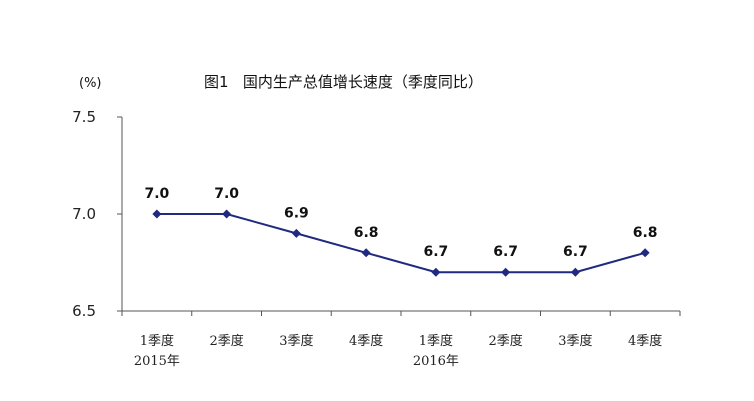 This screenshot has height=401, width=754. What do you see at coordinates (157, 361) in the screenshot?
I see `x-year-label: 2015年` at bounding box center [157, 361].